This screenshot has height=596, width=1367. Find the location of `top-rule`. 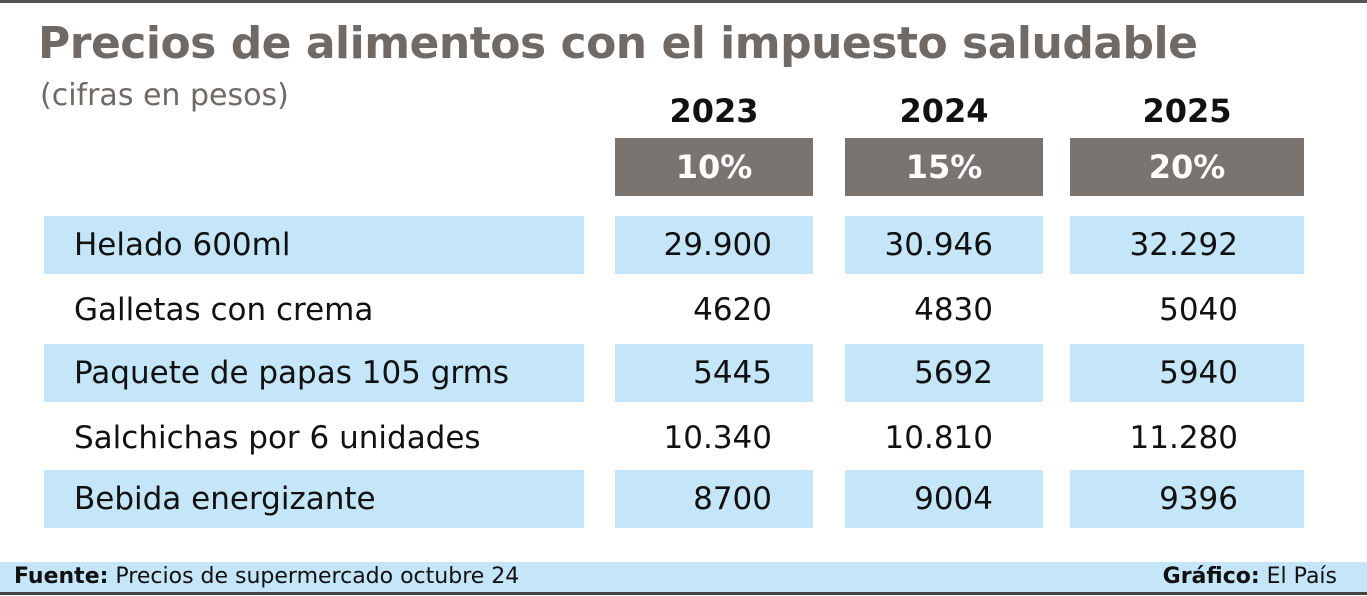

top-rule is located at coordinates (683, 1).